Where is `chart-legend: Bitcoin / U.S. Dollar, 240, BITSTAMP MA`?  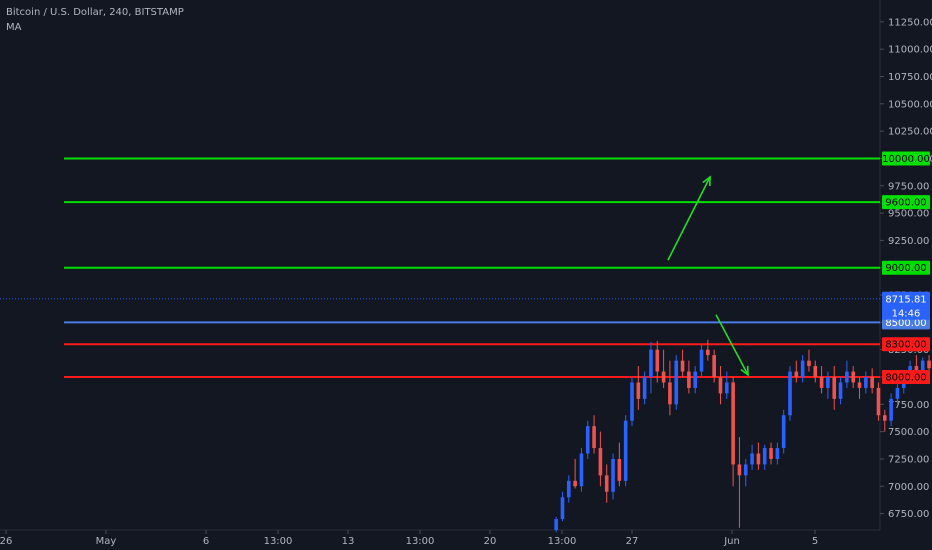 chart-legend: Bitcoin / U.S. Dollar, 240, BITSTAMP MA is located at coordinates (95, 20).